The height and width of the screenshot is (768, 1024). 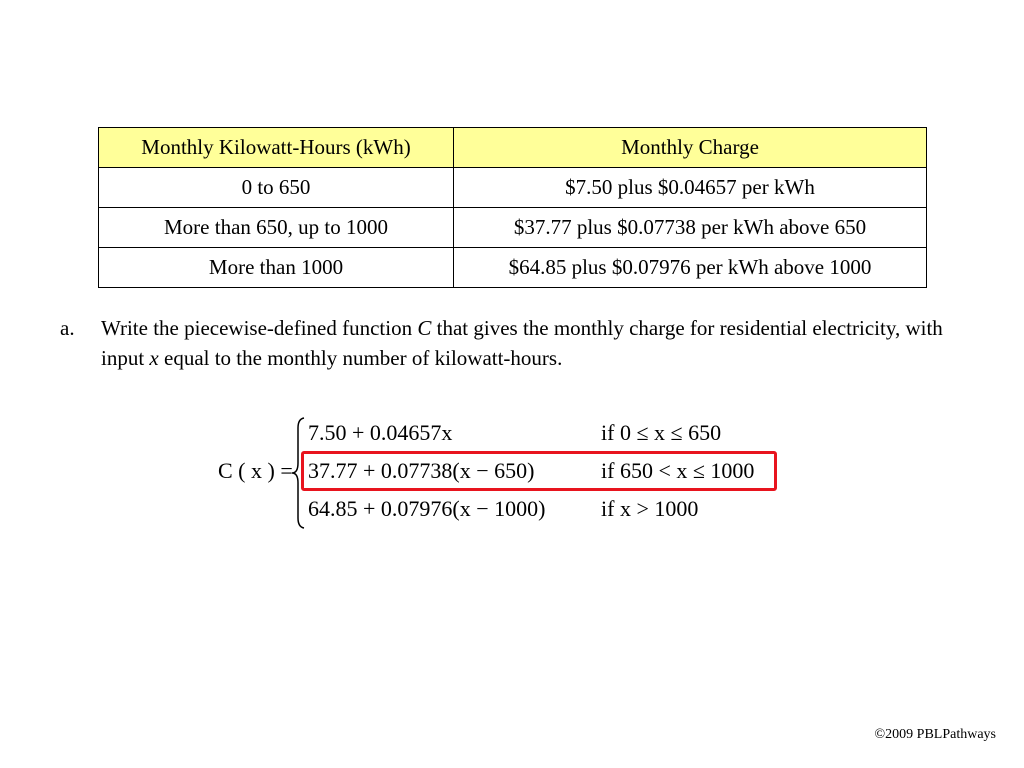 I want to click on case-condition: if 650 < x ≤ 1000, so click(x=678, y=470).